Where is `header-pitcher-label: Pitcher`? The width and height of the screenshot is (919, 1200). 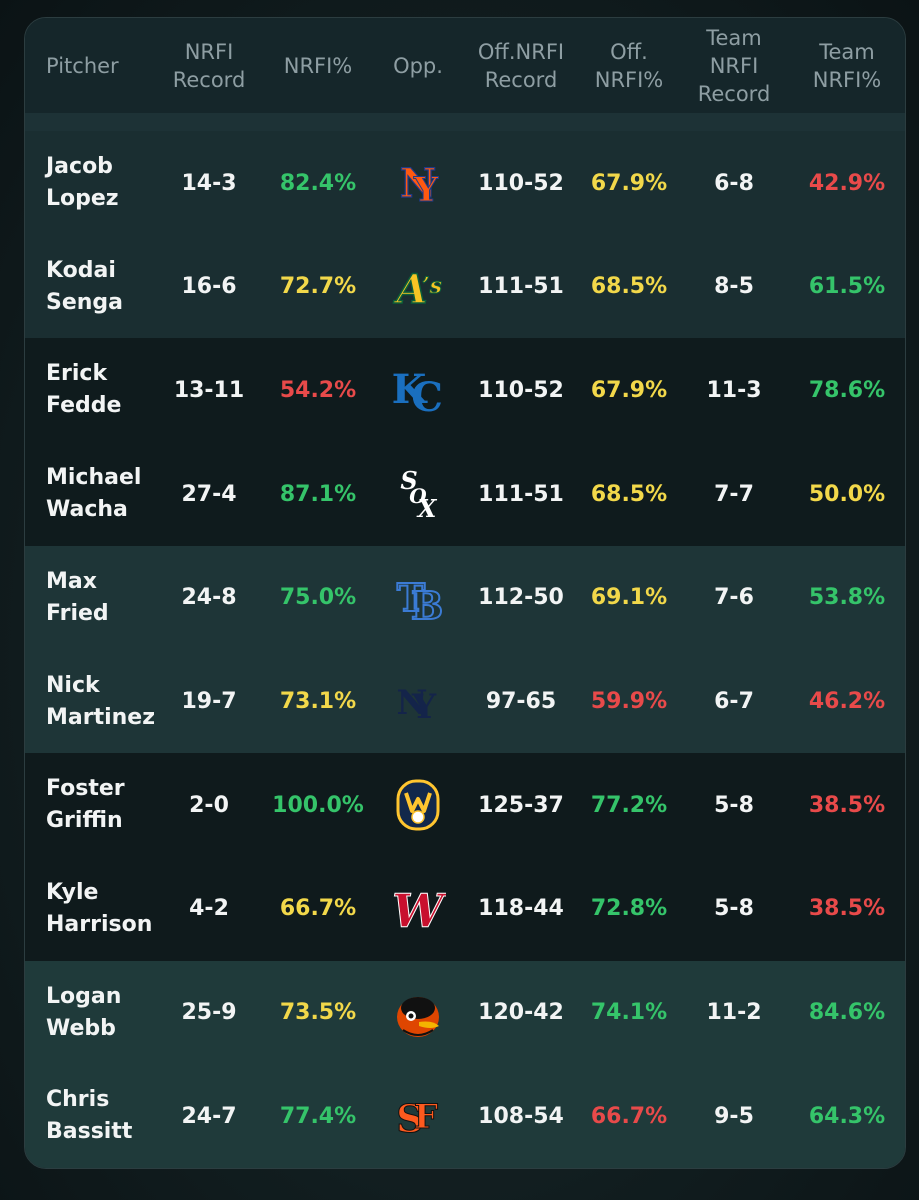 header-pitcher-label: Pitcher is located at coordinates (82, 65).